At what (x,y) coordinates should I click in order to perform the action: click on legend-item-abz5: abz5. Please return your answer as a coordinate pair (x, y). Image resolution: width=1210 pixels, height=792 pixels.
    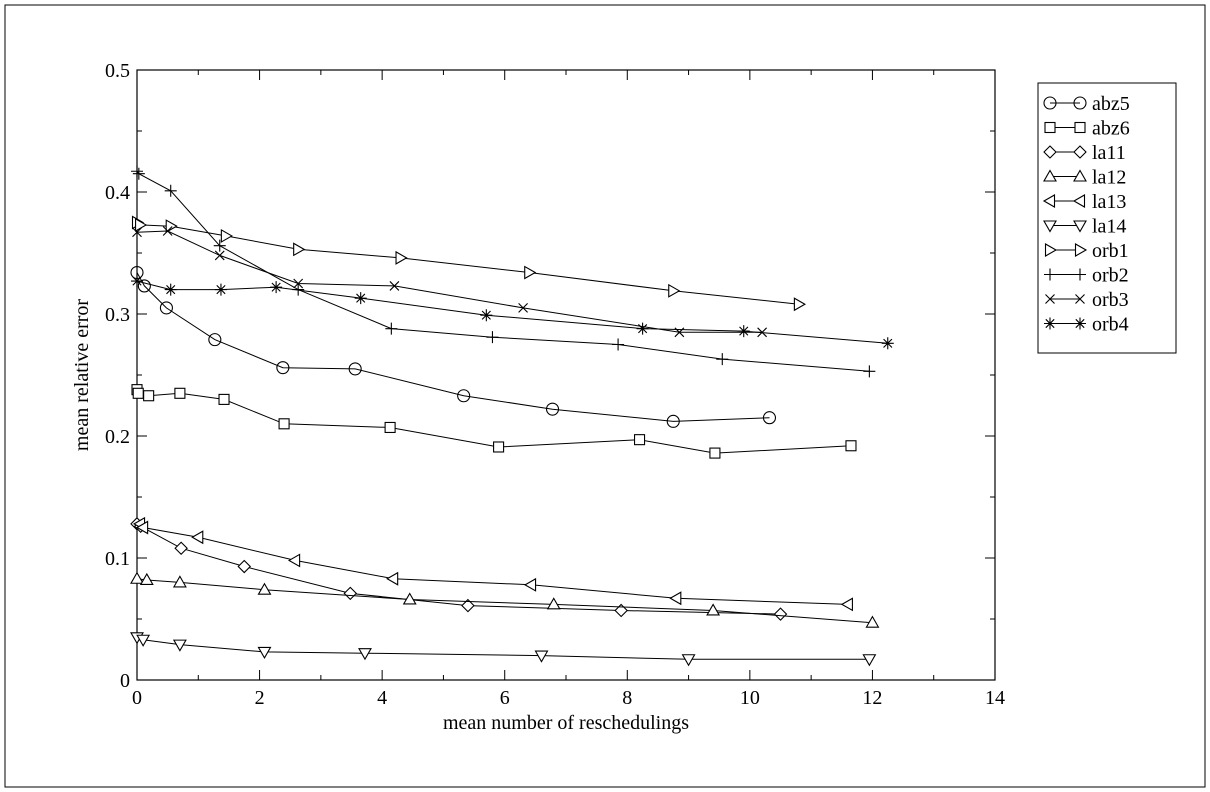
    Looking at the image, I should click on (1086, 104).